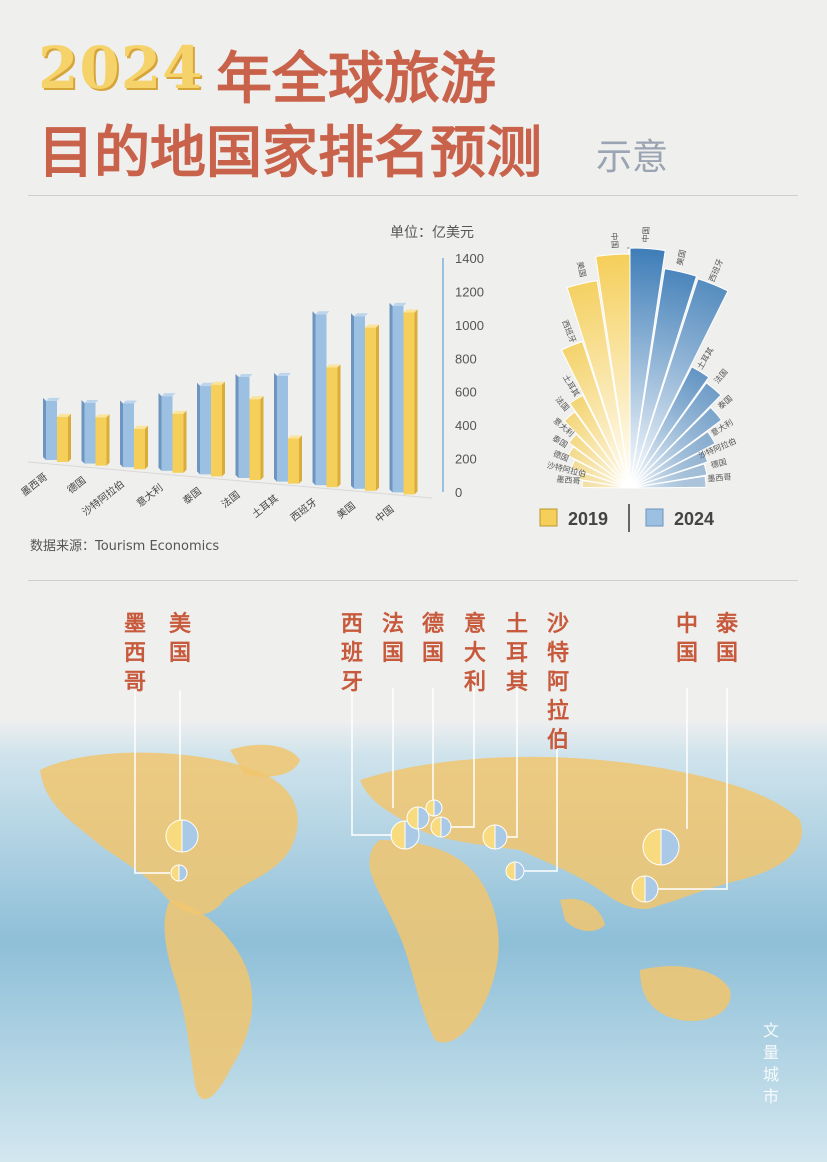 This screenshot has height=1162, width=827. Describe the element at coordinates (469, 325) in the screenshot. I see `y-tick-label: 1000` at that location.